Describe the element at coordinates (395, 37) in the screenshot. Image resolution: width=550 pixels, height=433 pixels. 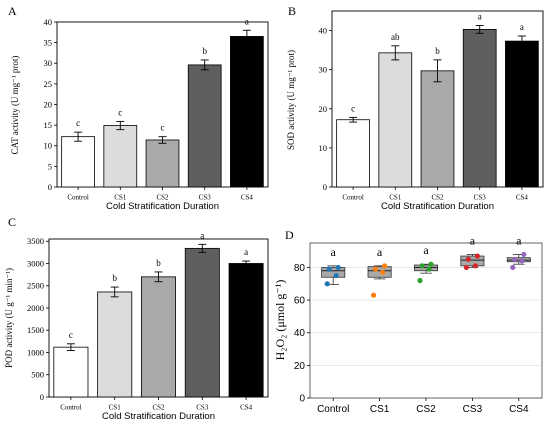
I see `significance-letter: ab` at that location.